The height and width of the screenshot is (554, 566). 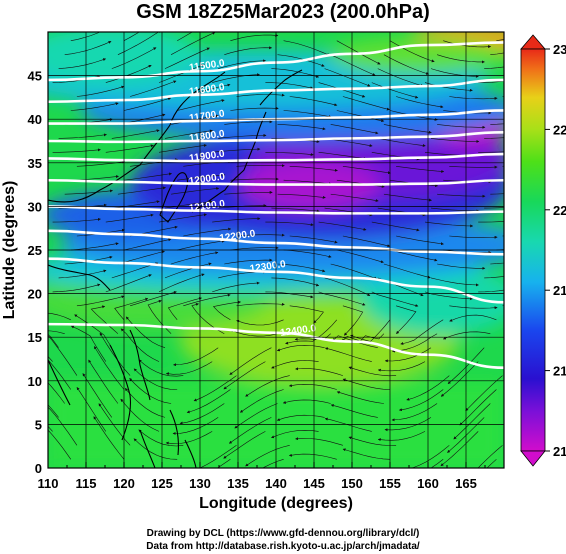 What do you see at coordinates (268, 267) in the screenshot?
I see `contour-label: 12300.0` at bounding box center [268, 267].